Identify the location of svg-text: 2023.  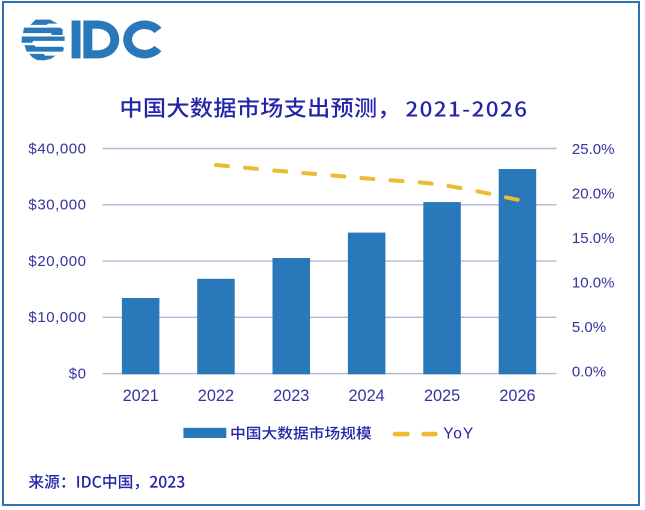
(291, 396).